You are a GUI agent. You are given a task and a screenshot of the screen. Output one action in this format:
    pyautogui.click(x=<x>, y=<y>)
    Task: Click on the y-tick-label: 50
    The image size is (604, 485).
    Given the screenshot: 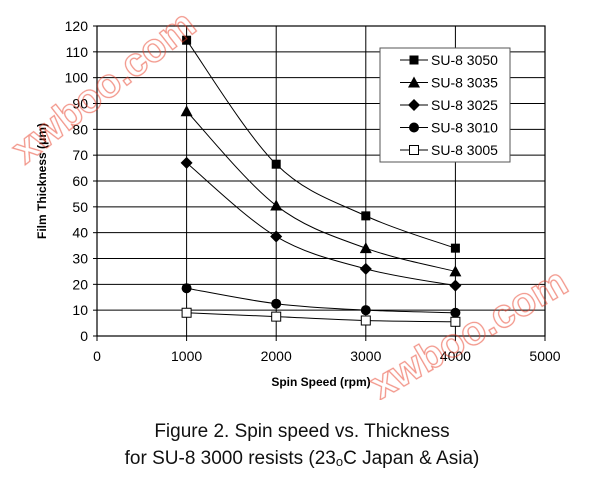 What is the action you would take?
    pyautogui.click(x=80, y=207)
    